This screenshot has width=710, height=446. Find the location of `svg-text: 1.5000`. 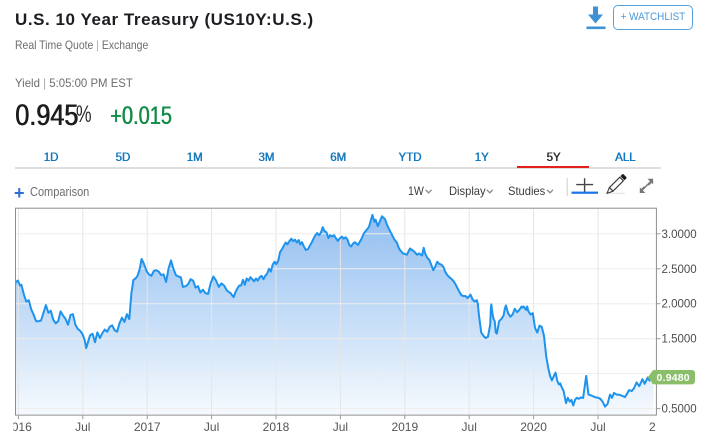

svg-text: 1.5000 is located at coordinates (679, 340).